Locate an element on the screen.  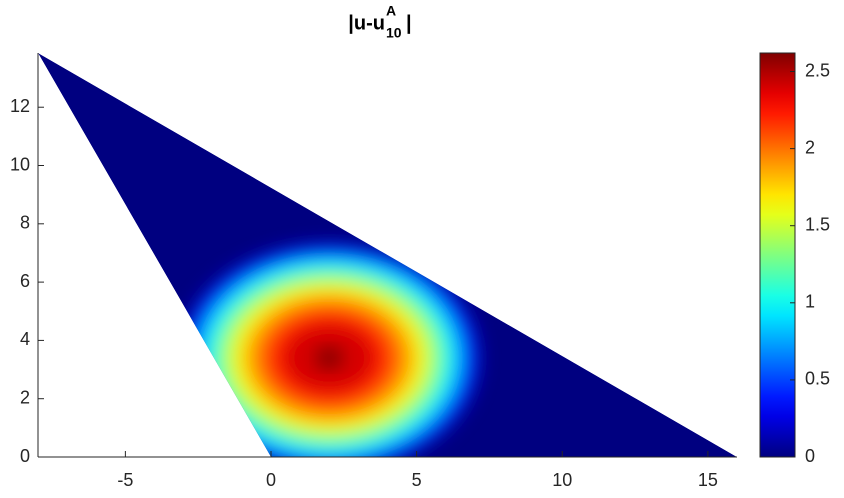
y-tick-label: 6 is located at coordinates (25, 281).